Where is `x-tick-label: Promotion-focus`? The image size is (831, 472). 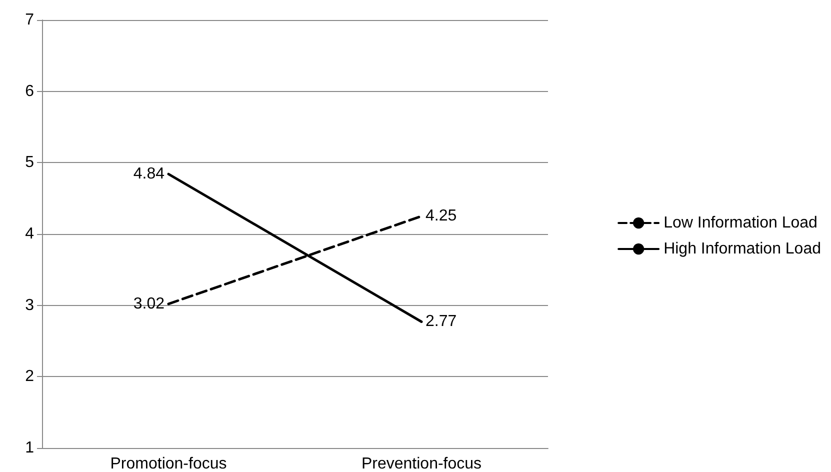
x-tick-label: Promotion-focus is located at coordinates (168, 464).